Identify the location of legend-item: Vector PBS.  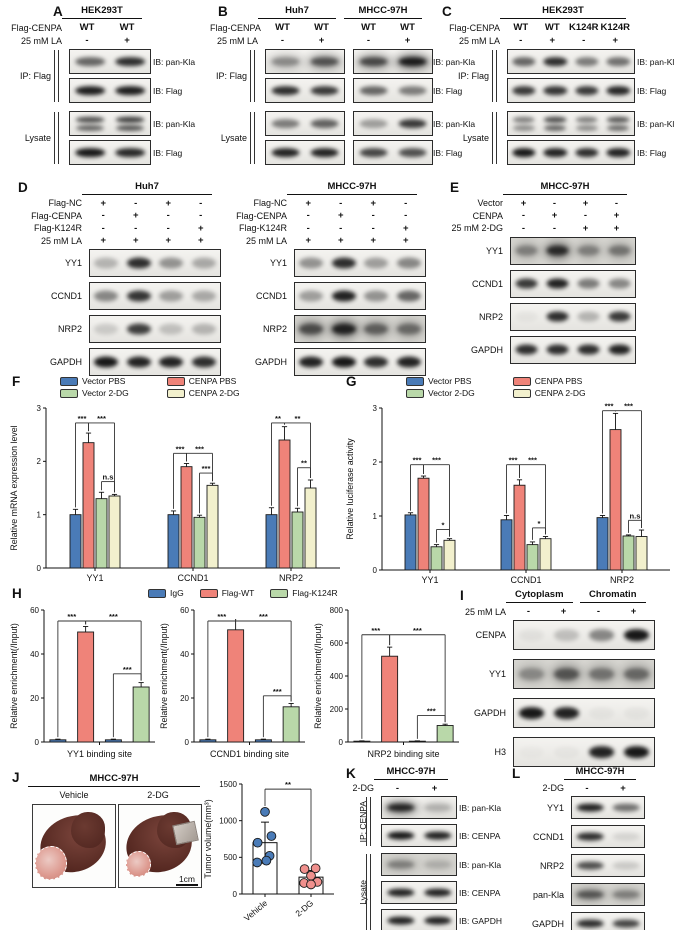
(440, 381).